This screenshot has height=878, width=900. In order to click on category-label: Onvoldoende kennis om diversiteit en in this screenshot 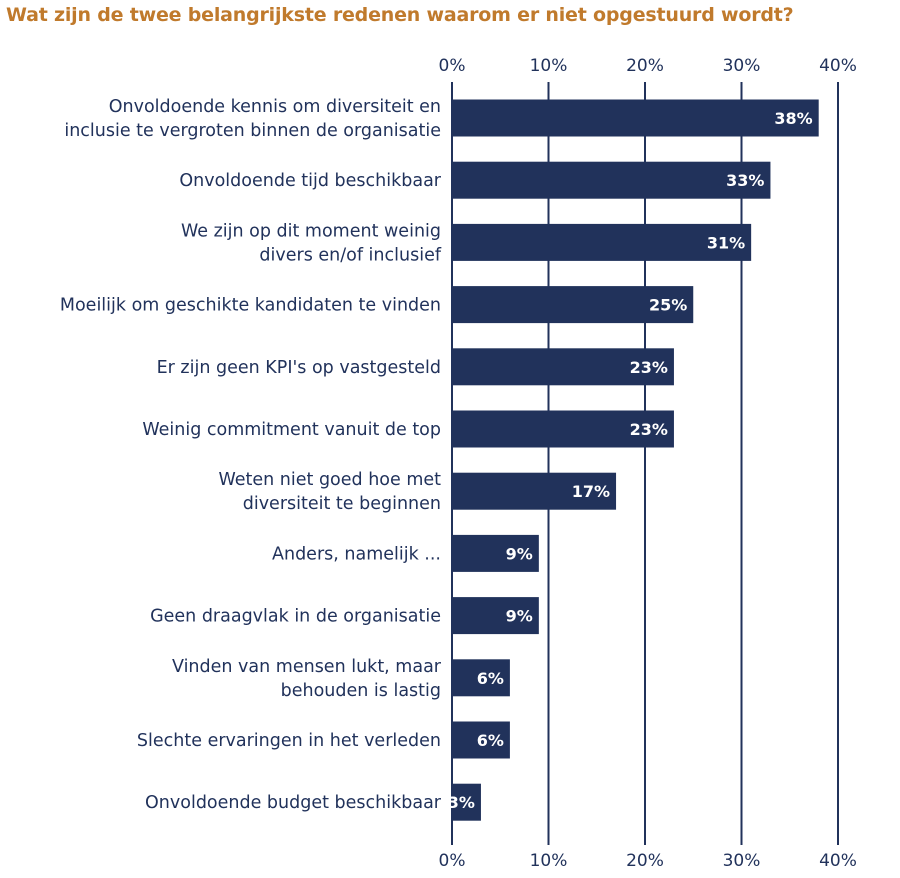, I will do `click(275, 107)`.